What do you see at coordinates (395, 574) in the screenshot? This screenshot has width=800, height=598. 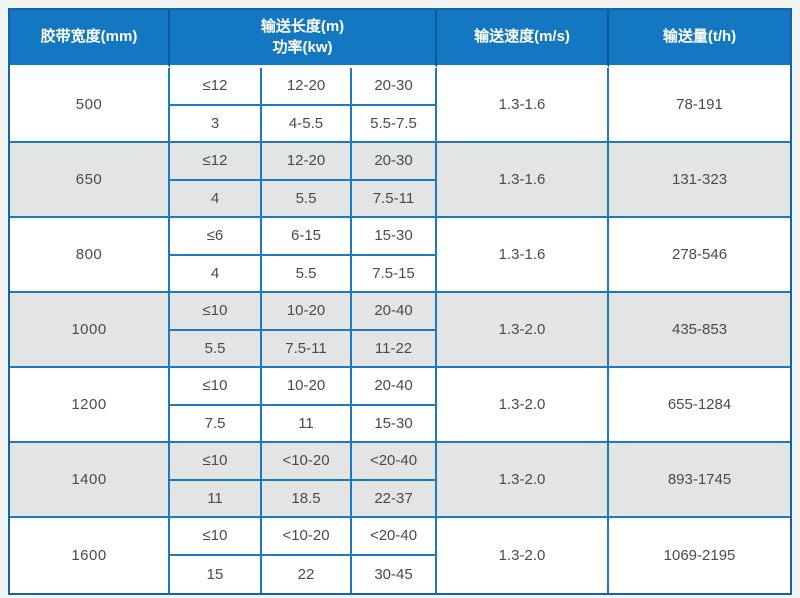 I see `power-cell: 30-45` at bounding box center [395, 574].